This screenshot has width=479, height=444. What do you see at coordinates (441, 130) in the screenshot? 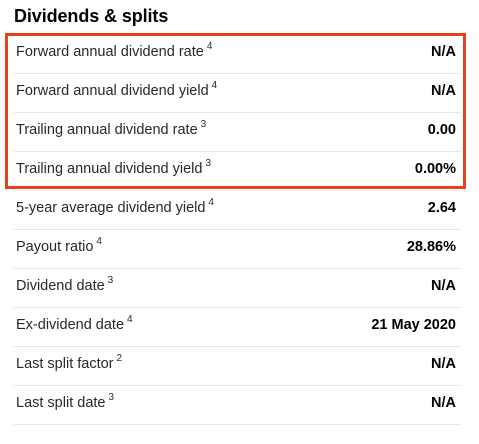
I see `row-value: 0.00` at bounding box center [441, 130].